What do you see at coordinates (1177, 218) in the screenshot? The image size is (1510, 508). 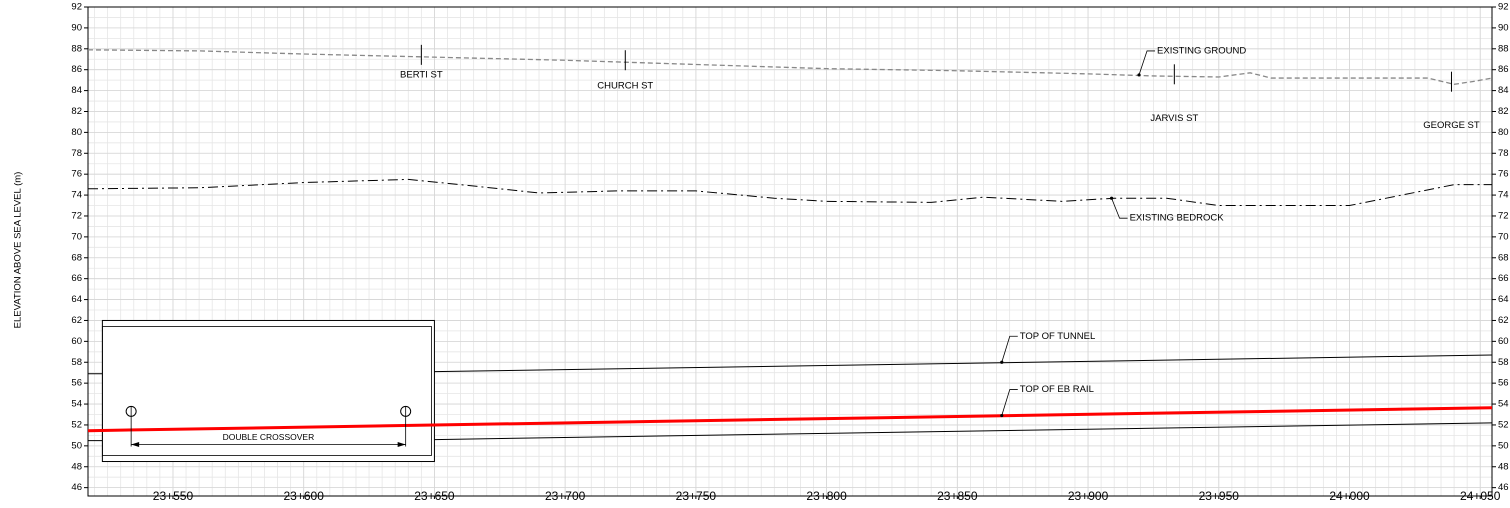 I see `annotation: EXISTING BEDROCK` at bounding box center [1177, 218].